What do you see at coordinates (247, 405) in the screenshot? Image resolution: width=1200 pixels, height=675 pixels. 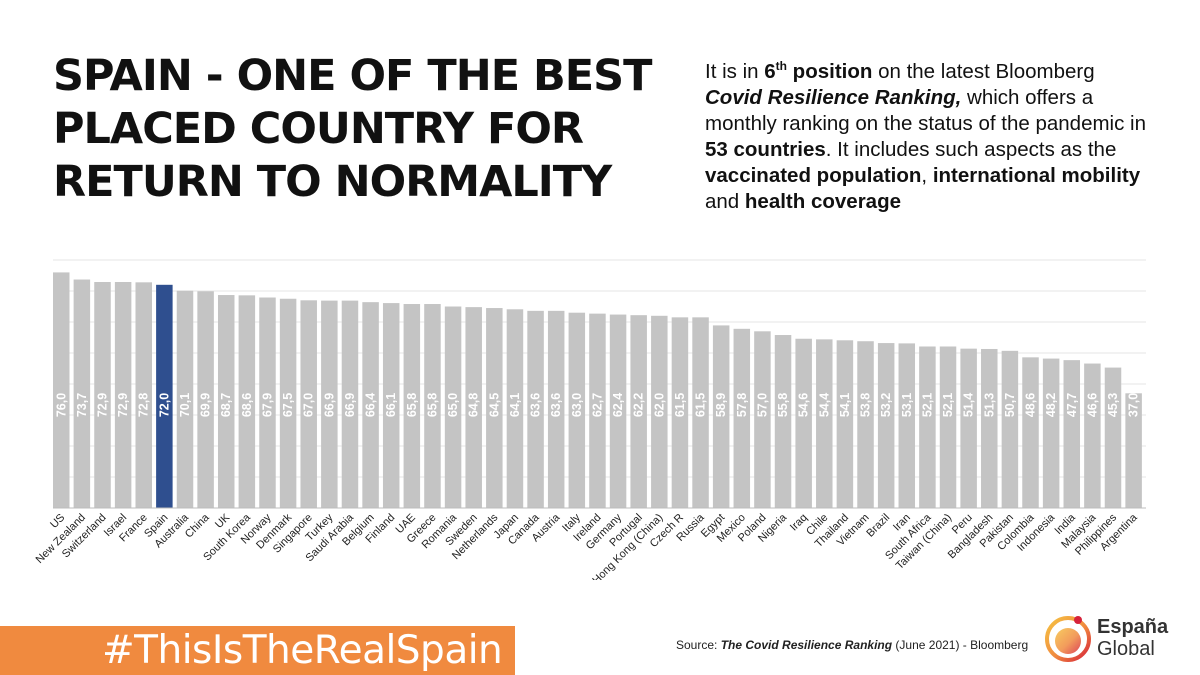 I see `data-label: 68,6` at bounding box center [247, 405].